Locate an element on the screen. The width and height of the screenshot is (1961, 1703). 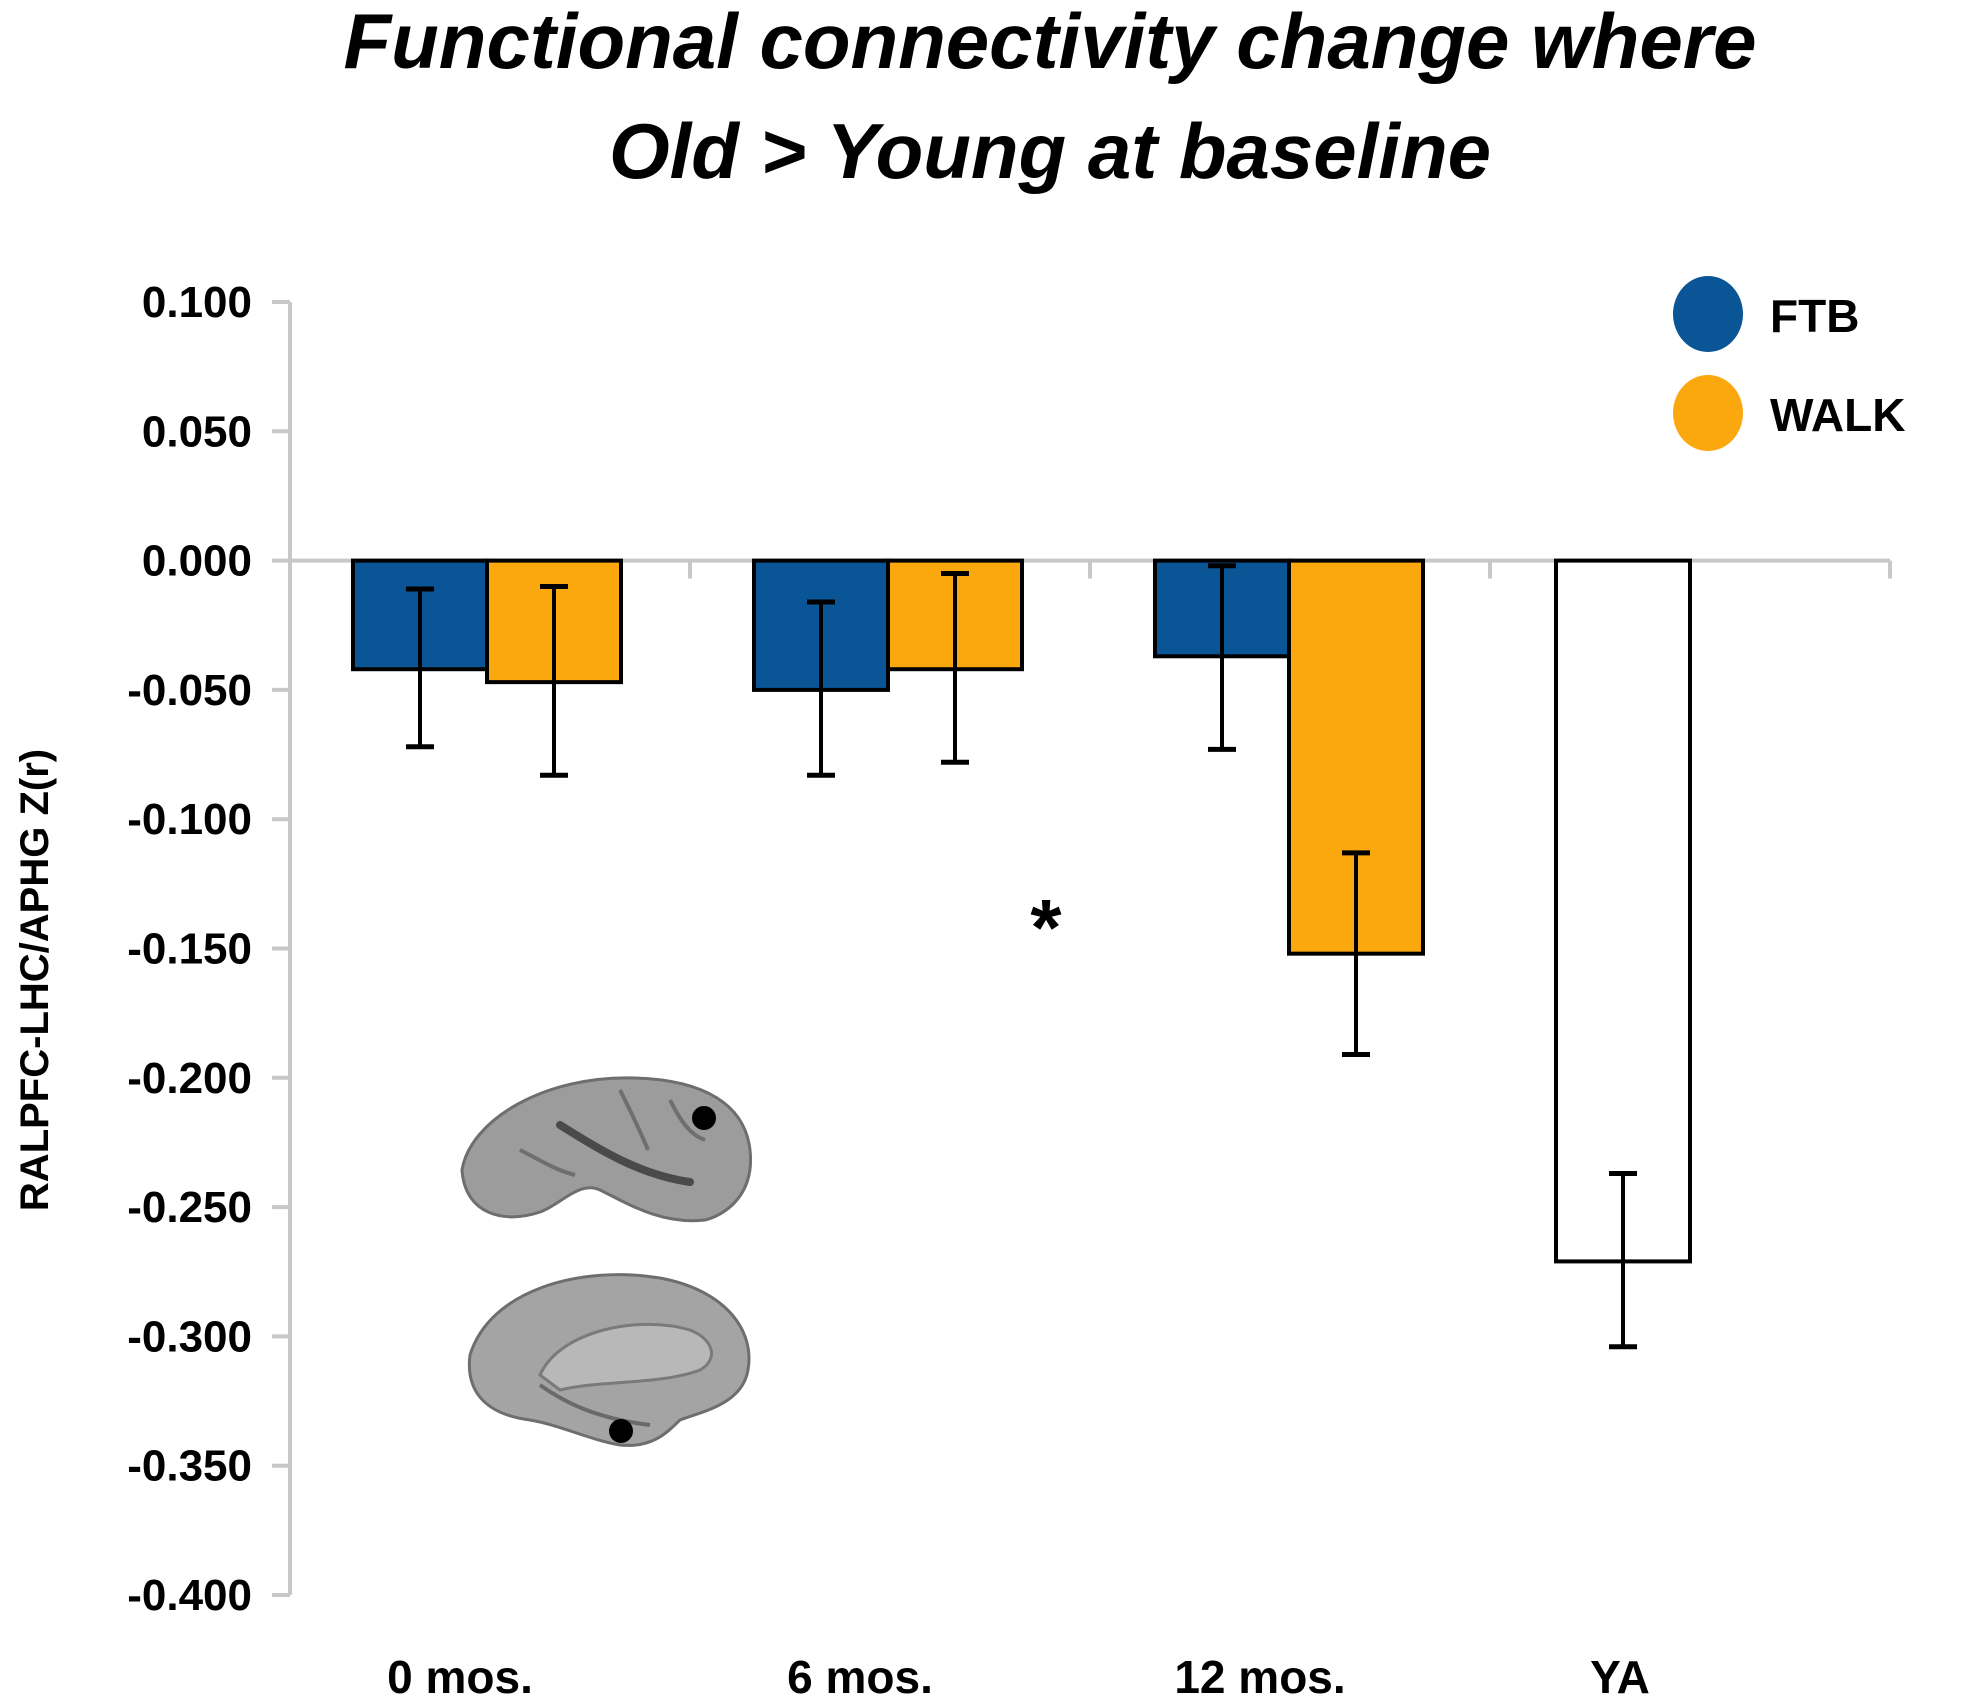
y-tick-label: -0.400 is located at coordinates (189, 1595).